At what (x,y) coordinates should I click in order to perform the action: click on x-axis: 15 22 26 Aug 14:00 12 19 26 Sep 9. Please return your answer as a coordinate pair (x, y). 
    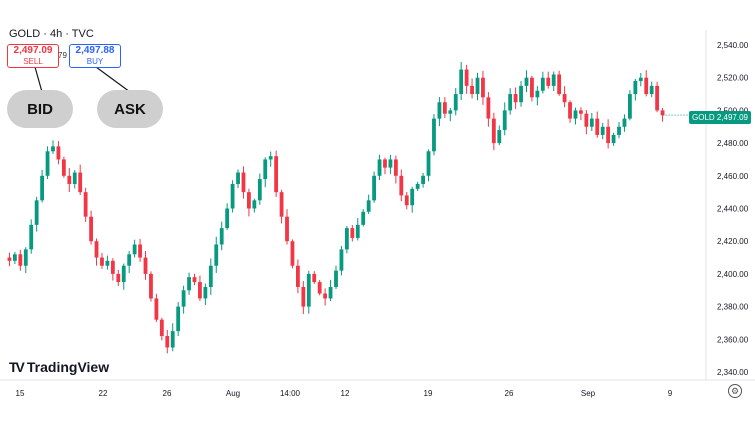
    Looking at the image, I should click on (344, 393).